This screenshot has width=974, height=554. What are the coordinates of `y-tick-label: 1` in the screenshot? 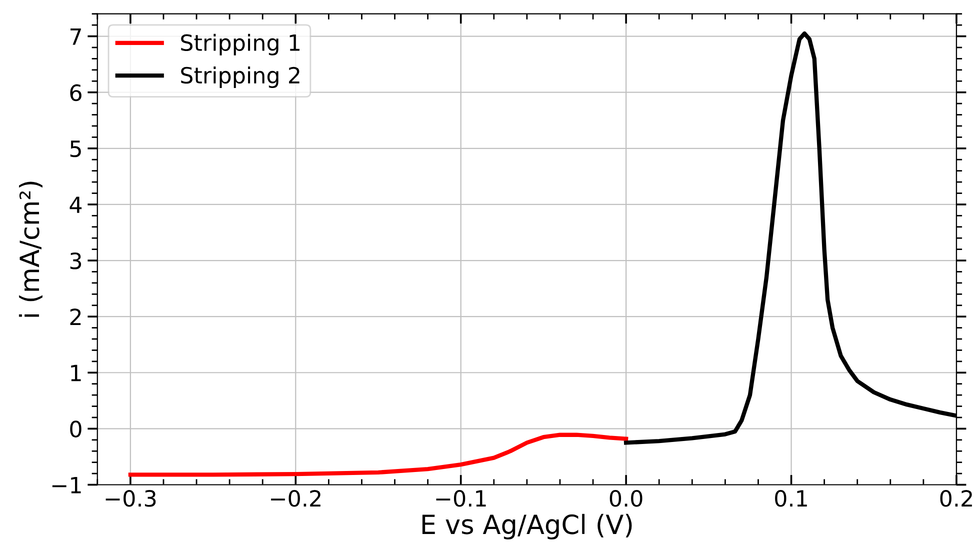 It's located at (76, 373).